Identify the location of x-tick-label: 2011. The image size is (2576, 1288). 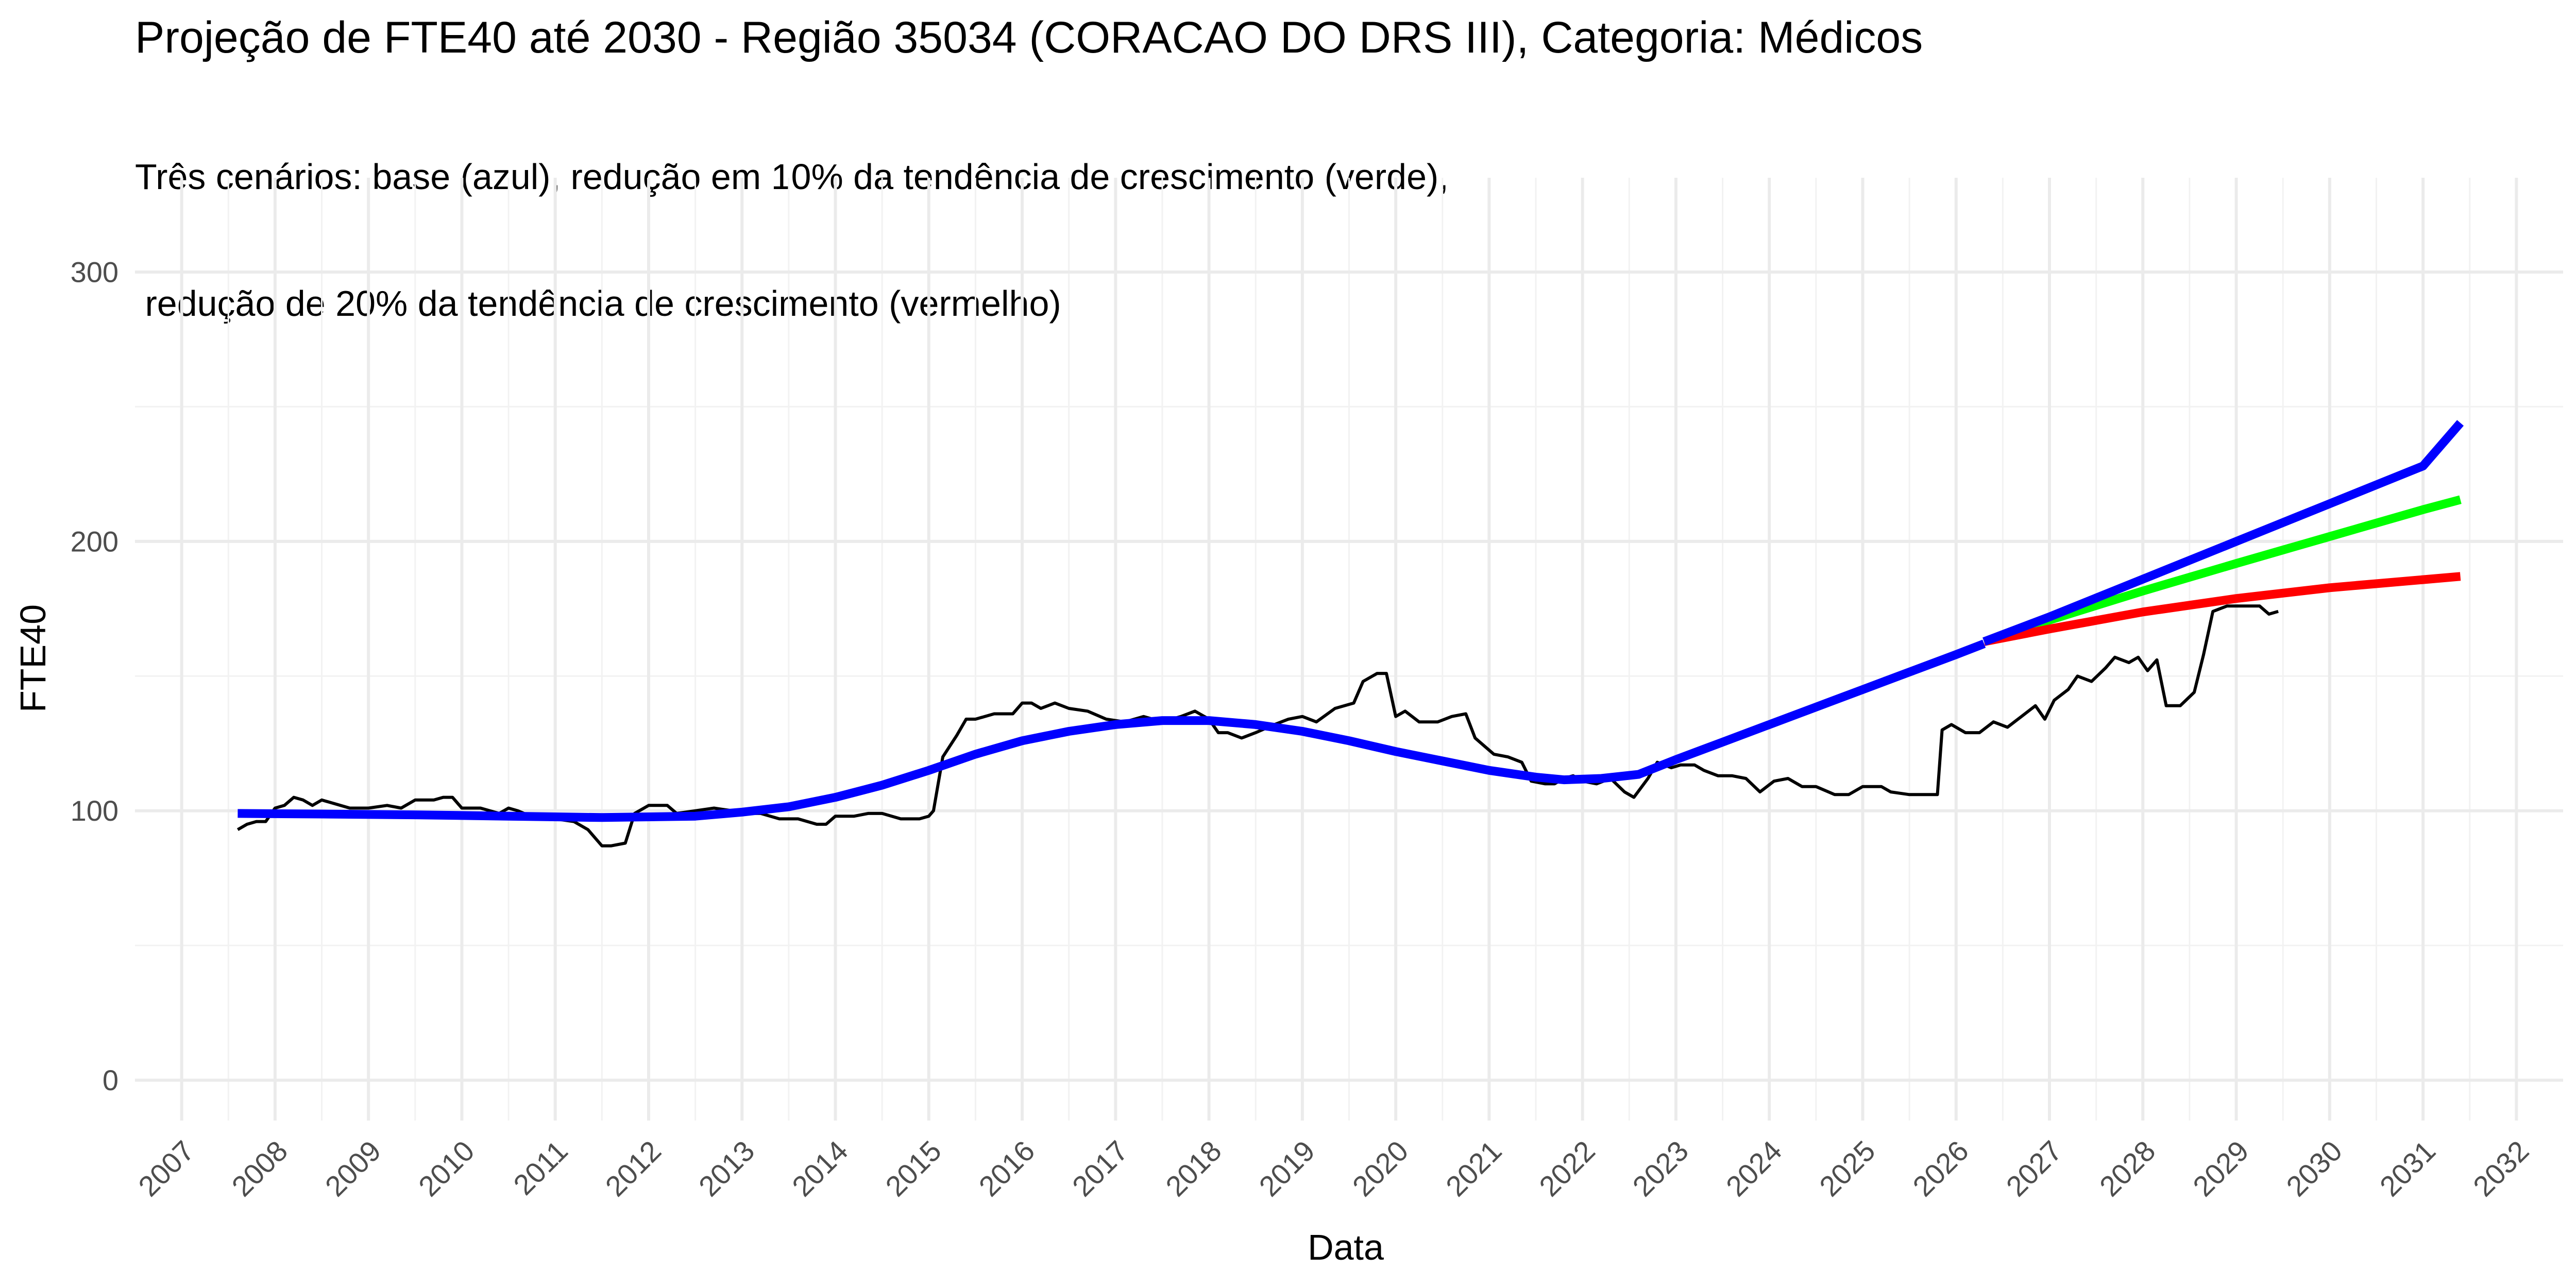
(540, 1167).